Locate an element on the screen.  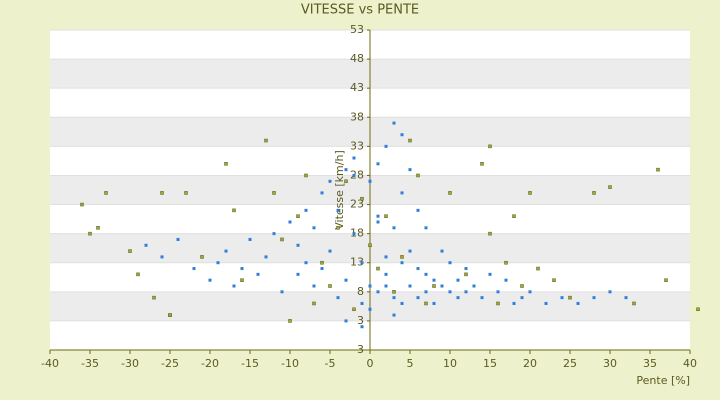
x-tick-label: 35 is located at coordinates (650, 363).